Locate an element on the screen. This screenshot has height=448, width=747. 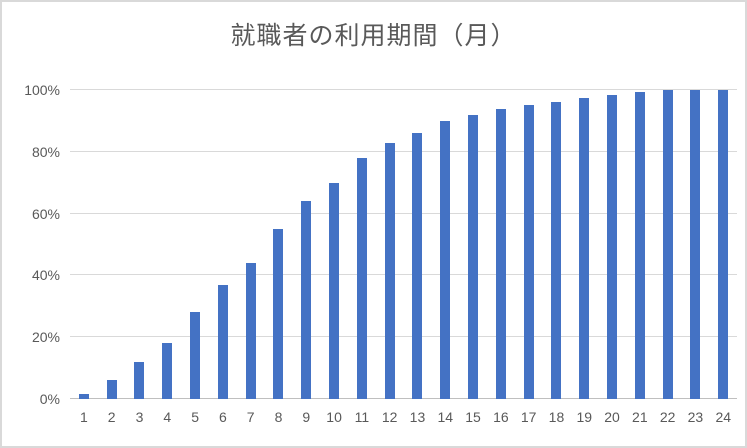
x-tick-label-4: 4 is located at coordinates (167, 417).